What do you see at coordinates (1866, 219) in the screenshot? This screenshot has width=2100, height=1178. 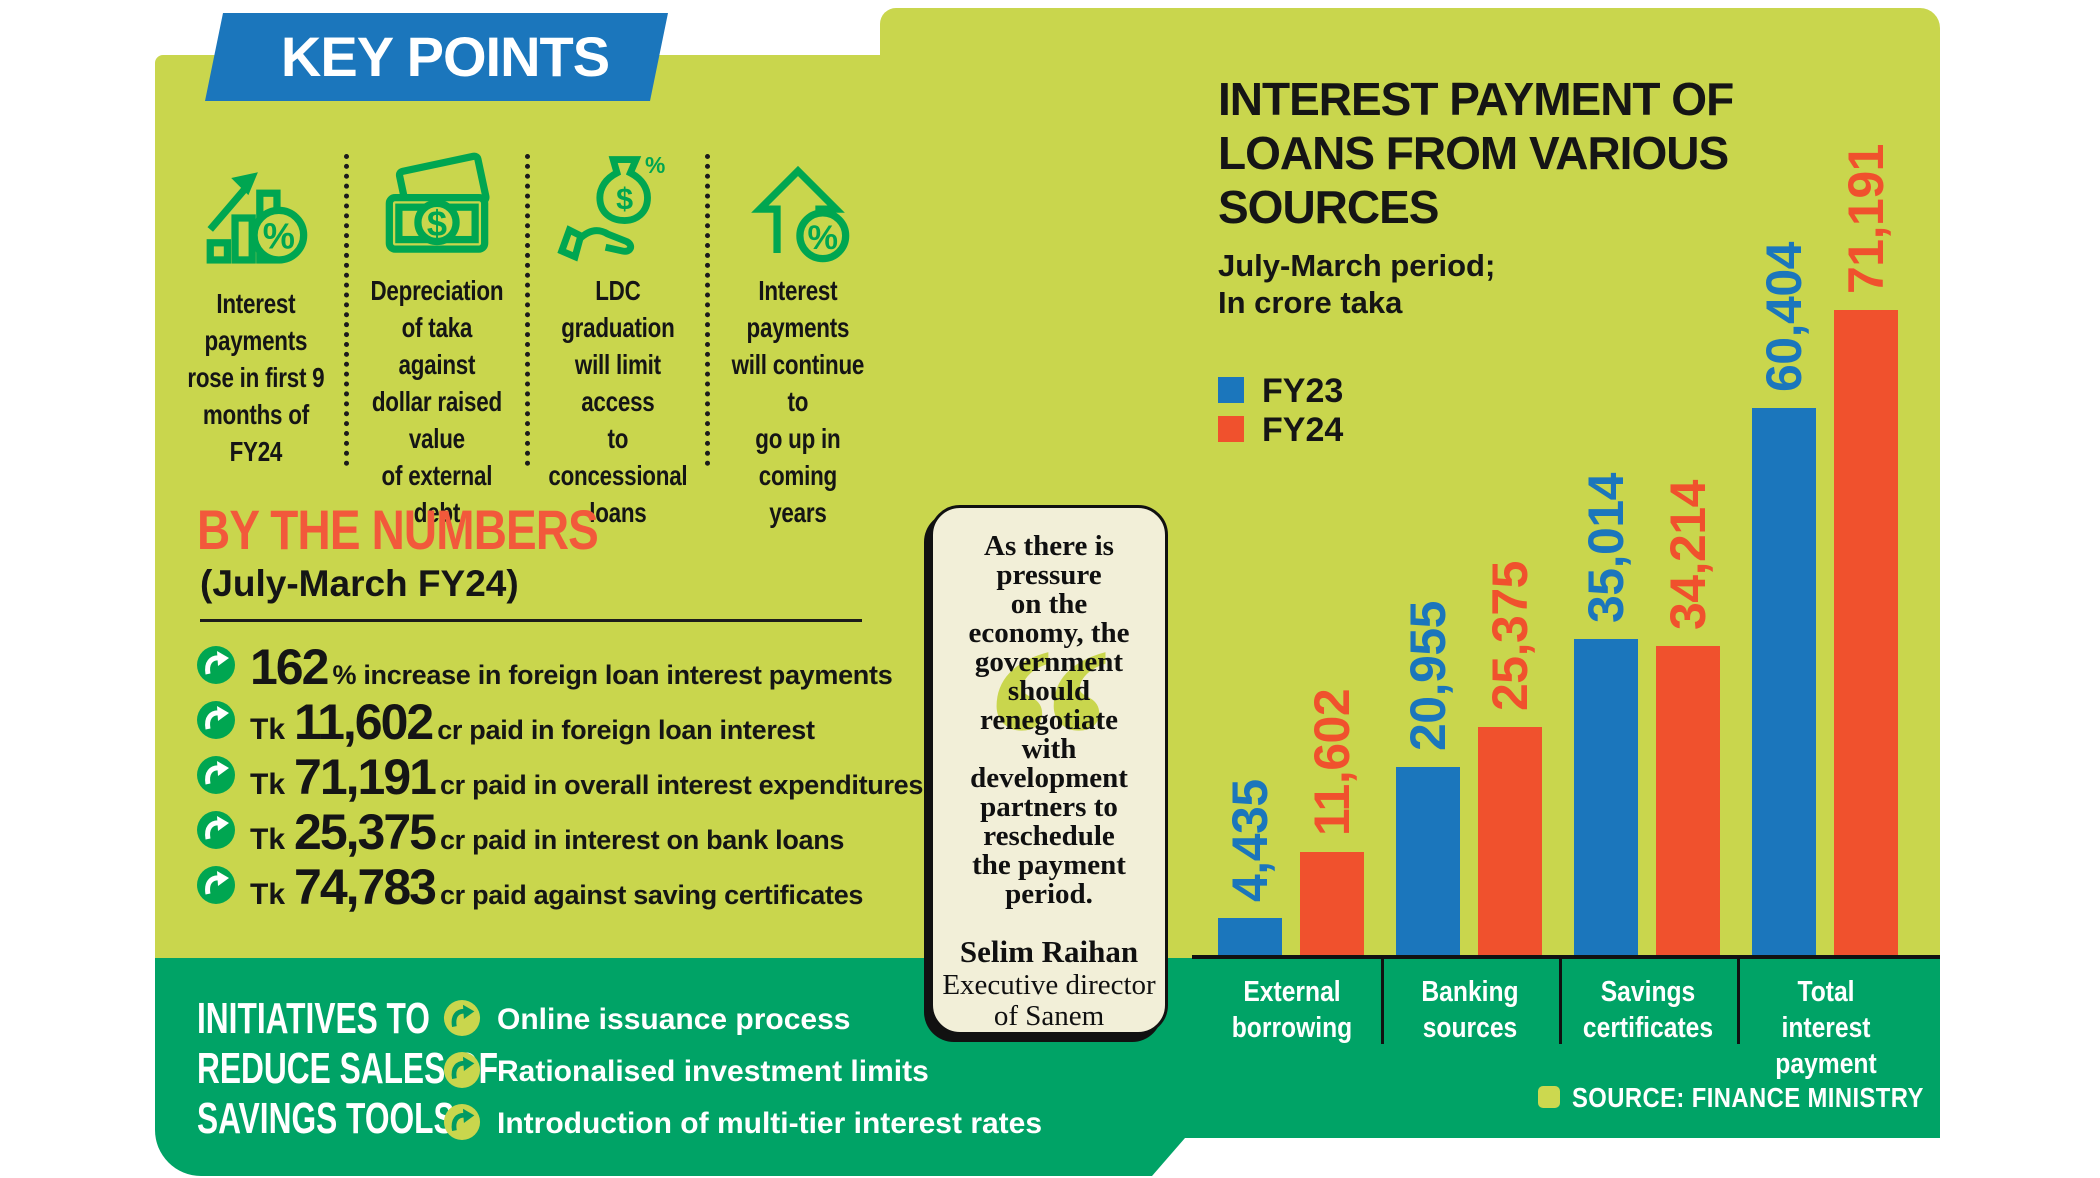 I see `bar-value-label: 71,191` at bounding box center [1866, 219].